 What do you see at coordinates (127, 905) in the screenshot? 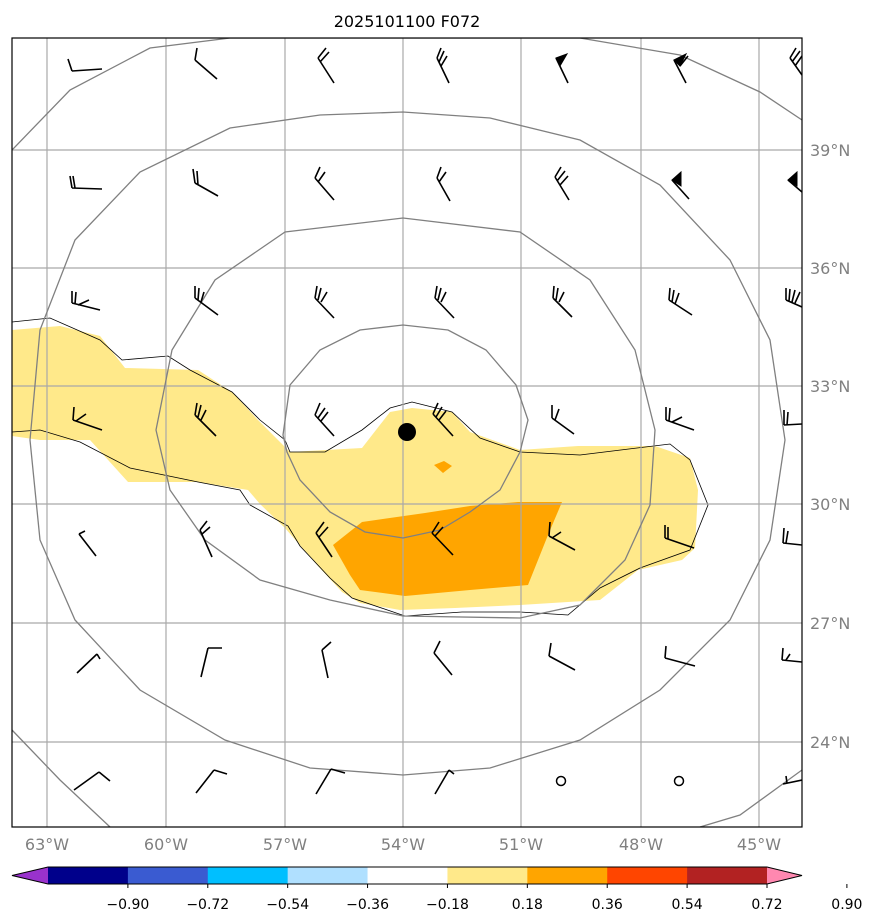
I see `colorbar-tick-label: −0.90` at bounding box center [127, 905].